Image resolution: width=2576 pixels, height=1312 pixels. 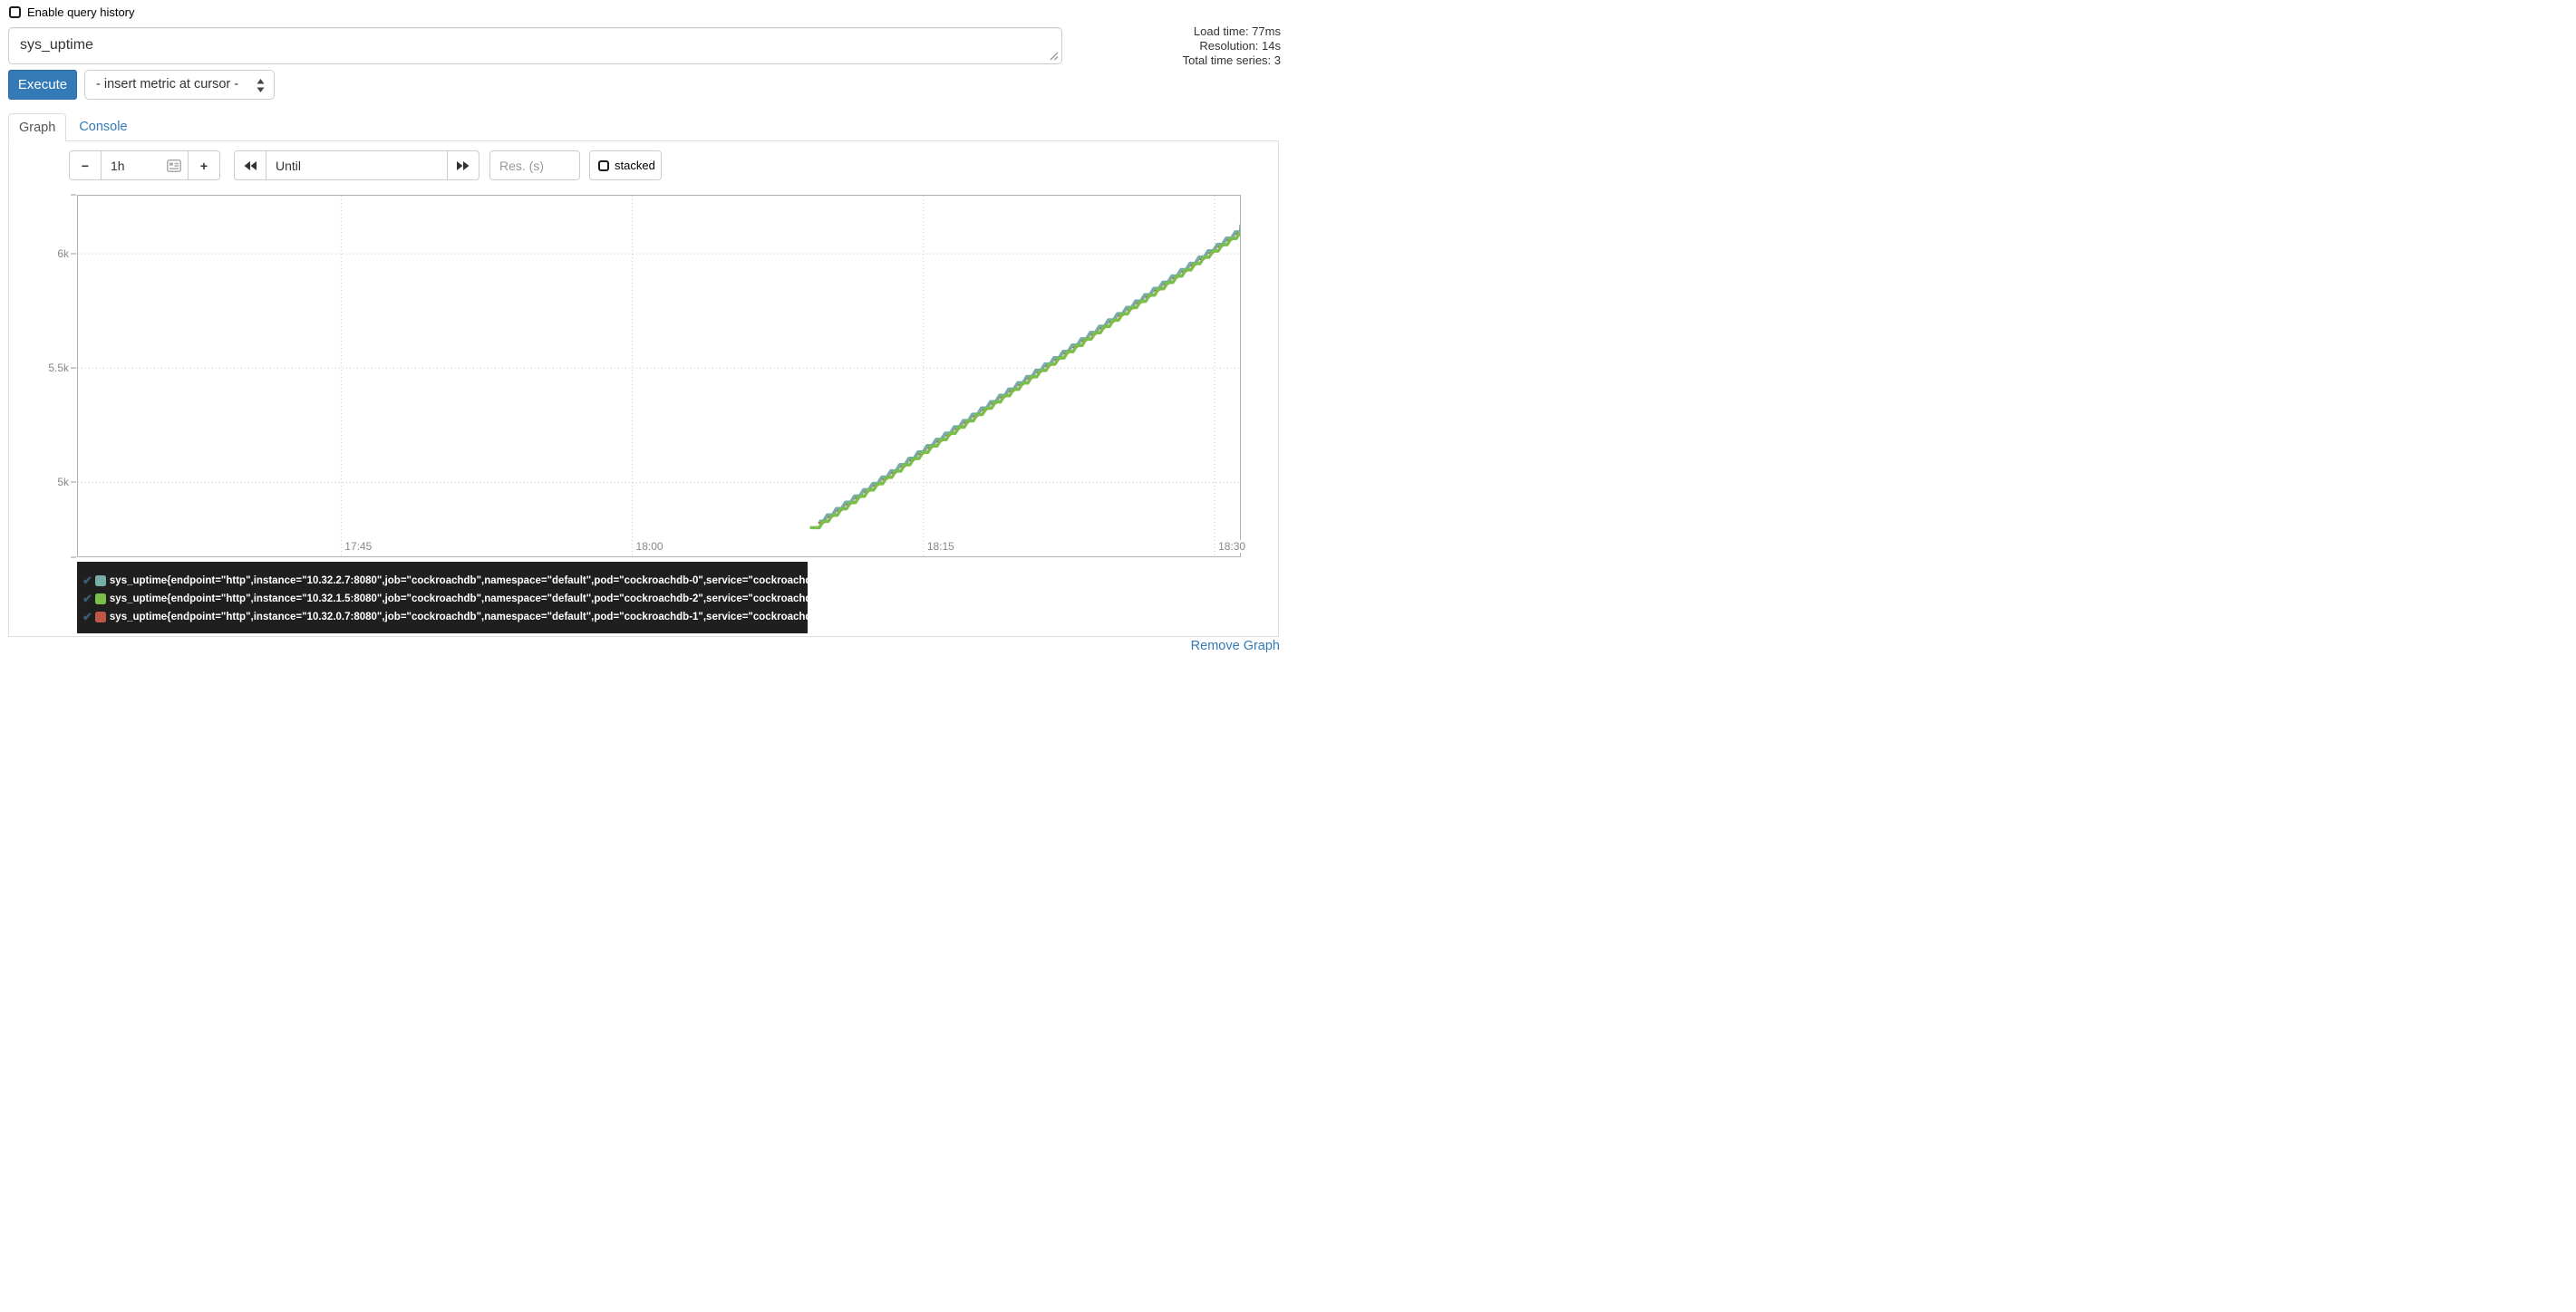 I want to click on stacked-label: stacked, so click(x=635, y=166).